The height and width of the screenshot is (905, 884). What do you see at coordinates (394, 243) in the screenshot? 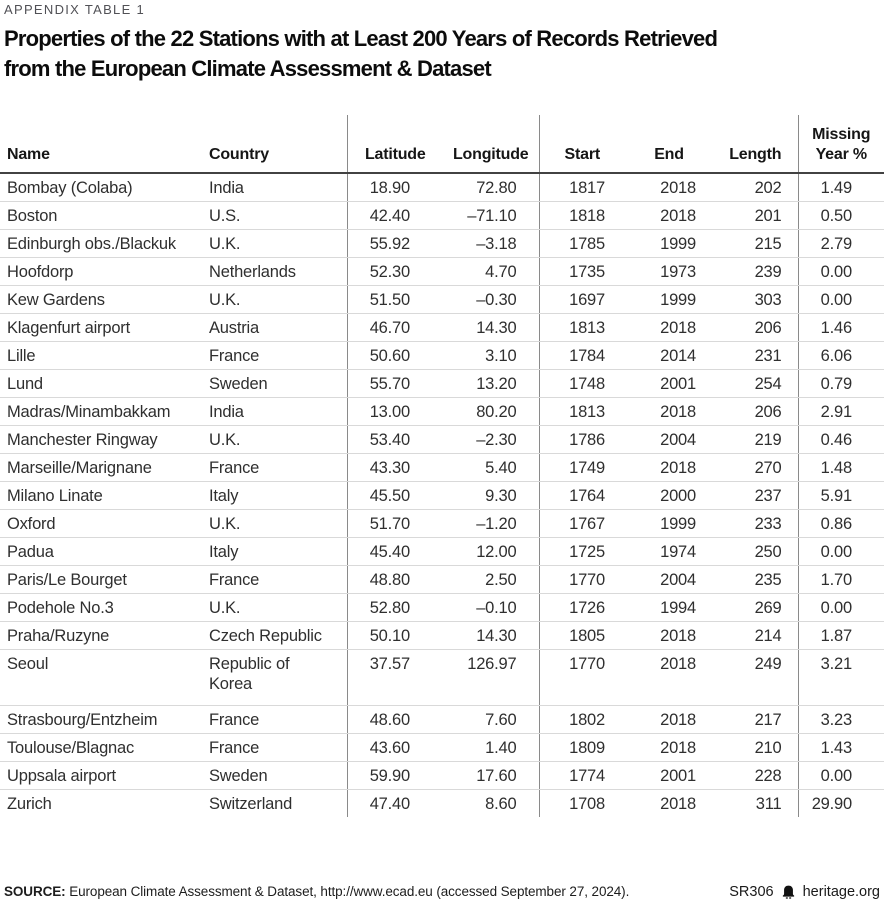
I see `cell-latitude: 55.92` at bounding box center [394, 243].